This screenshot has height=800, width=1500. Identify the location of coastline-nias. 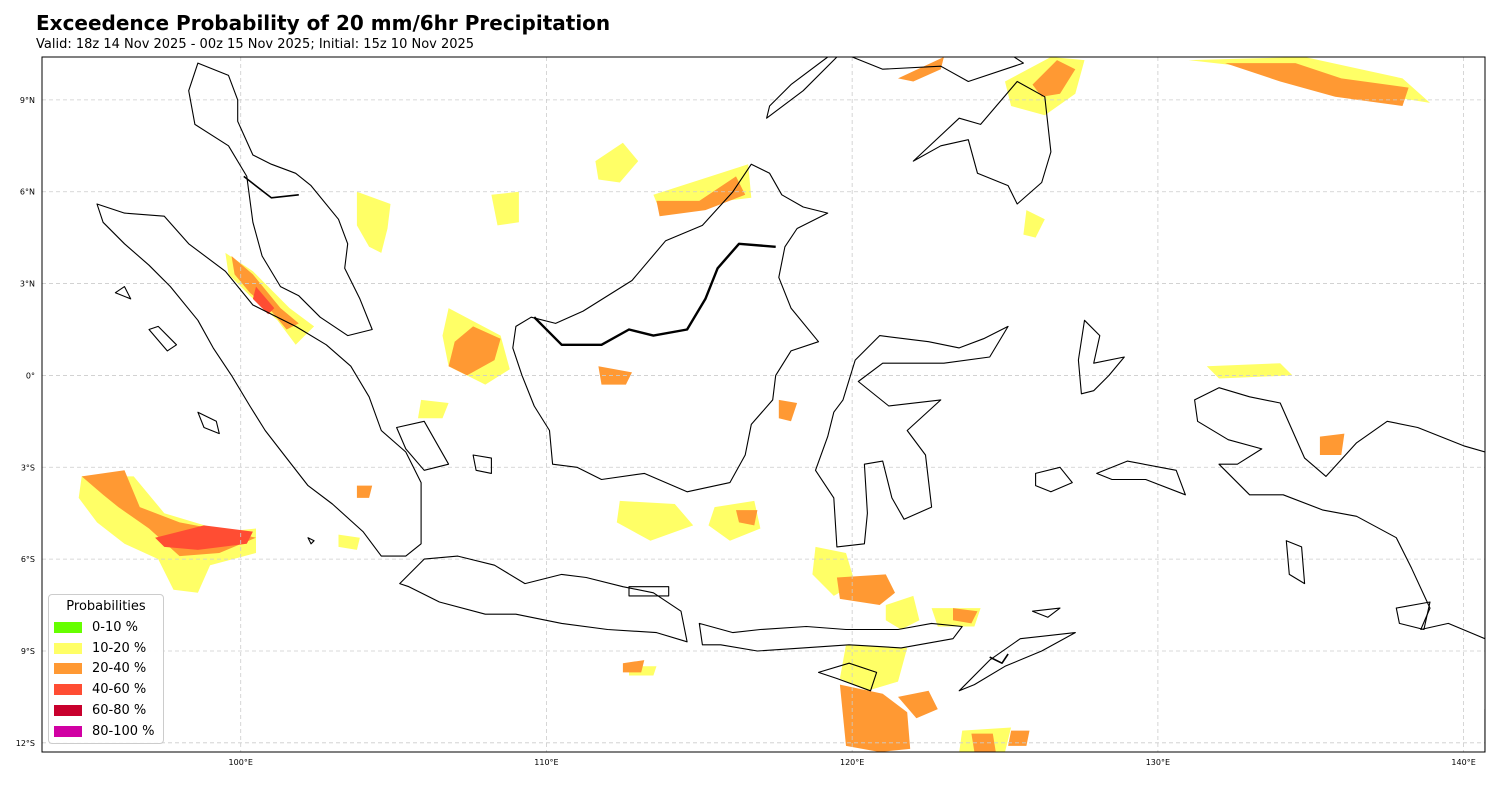
(163, 338).